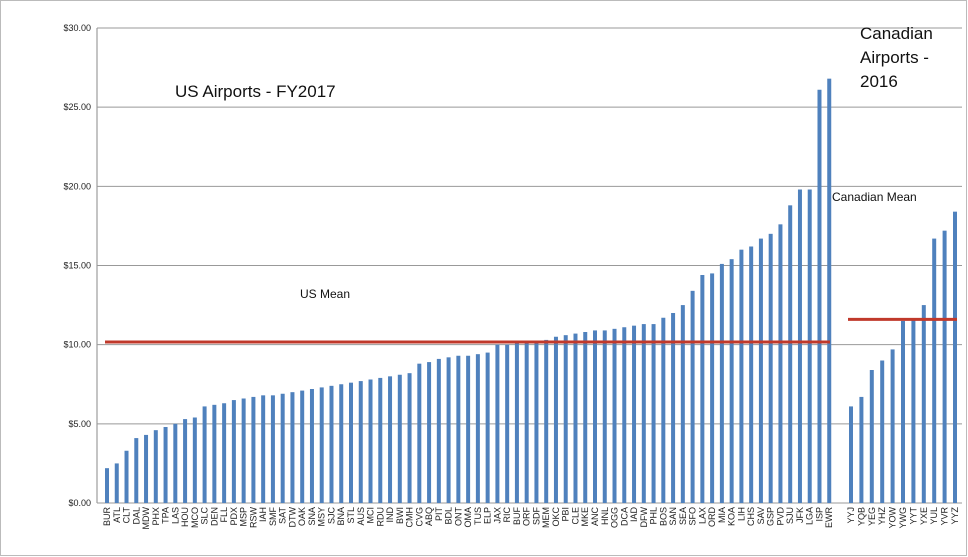  I want to click on x-tick-label: SNA, so click(312, 516).